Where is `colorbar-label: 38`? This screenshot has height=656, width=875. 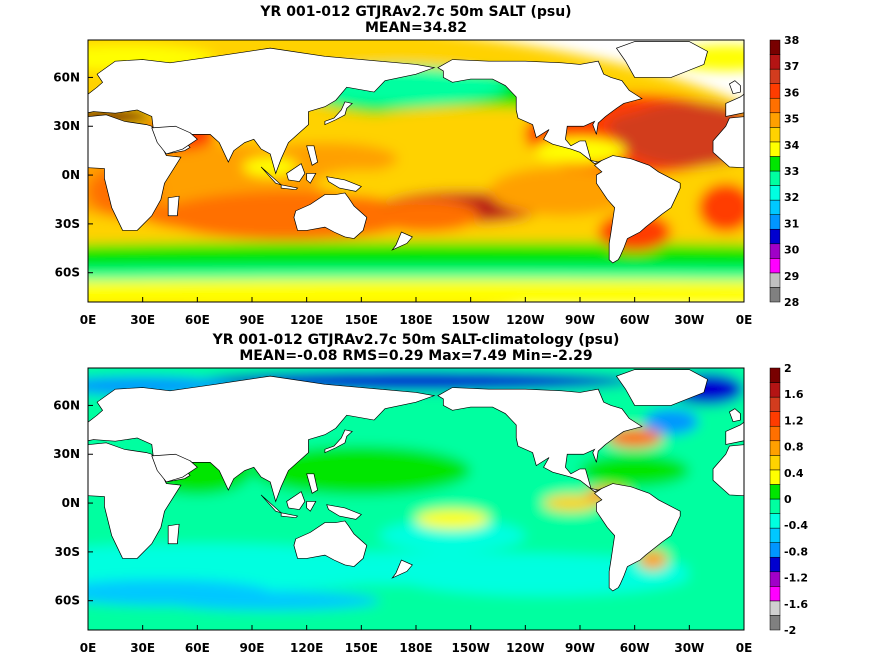
colorbar-label: 38 is located at coordinates (791, 40).